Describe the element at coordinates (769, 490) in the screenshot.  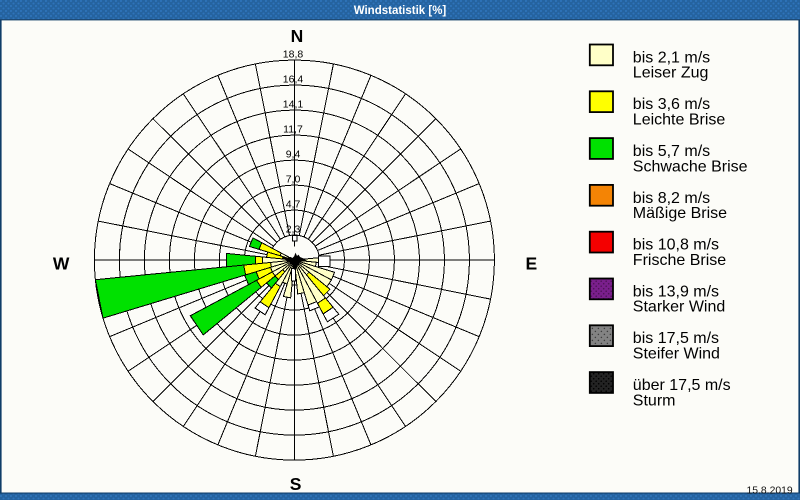
I see `svg-text: 15.8.2019` at that location.